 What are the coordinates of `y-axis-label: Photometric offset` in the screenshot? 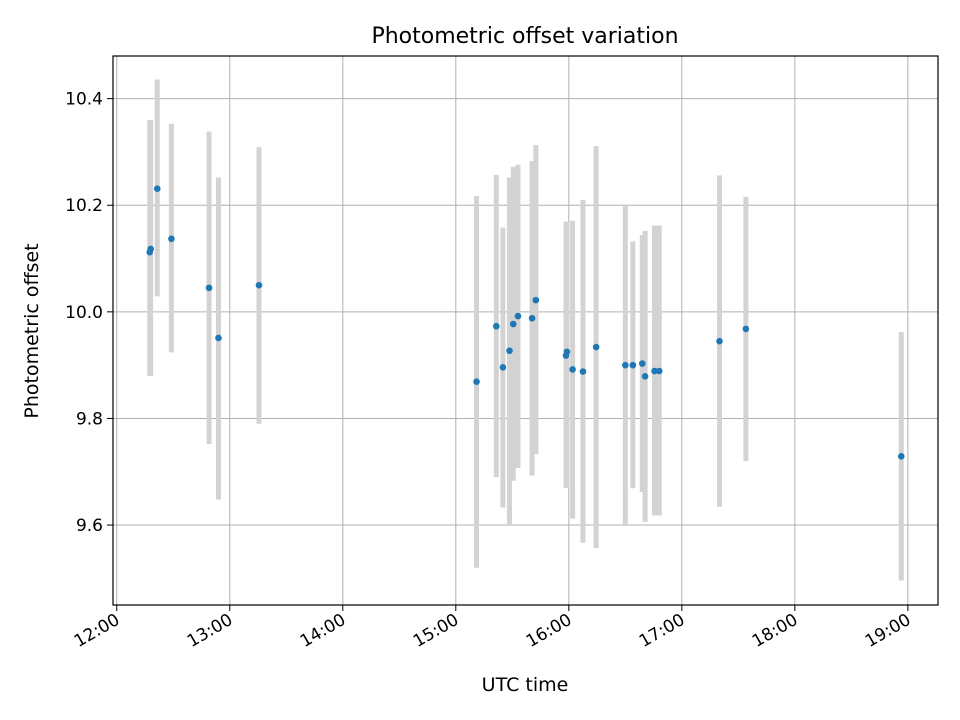 It's located at (32, 330).